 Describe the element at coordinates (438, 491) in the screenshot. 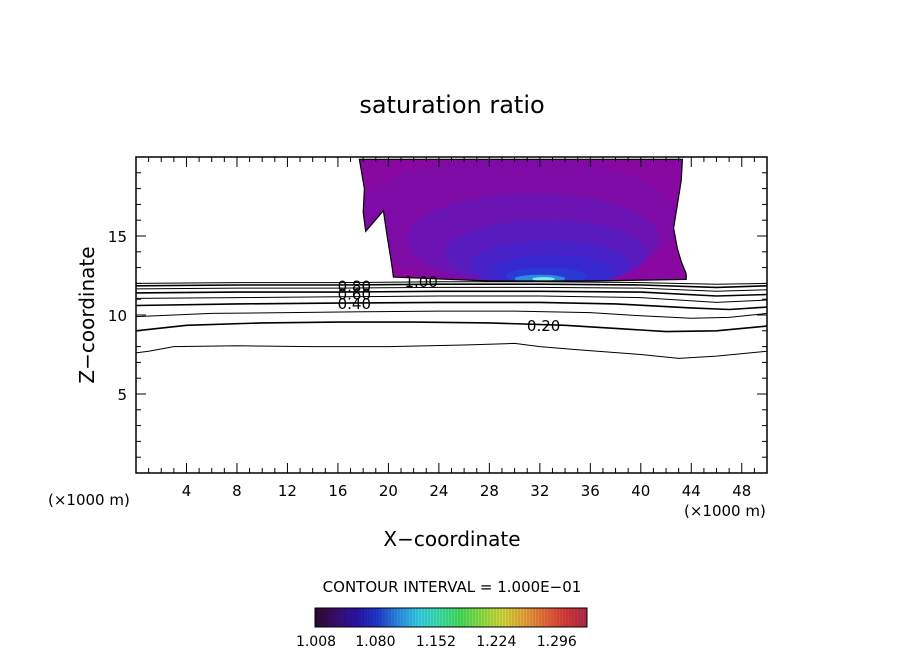

I see `x-tick-label: 24` at that location.